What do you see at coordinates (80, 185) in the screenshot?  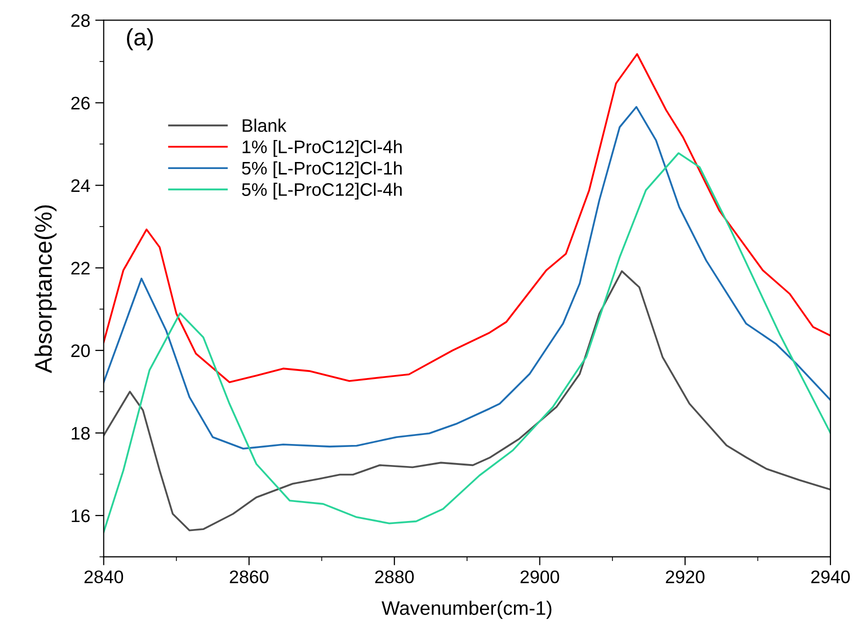 I see `y-tick-label: 24` at bounding box center [80, 185].